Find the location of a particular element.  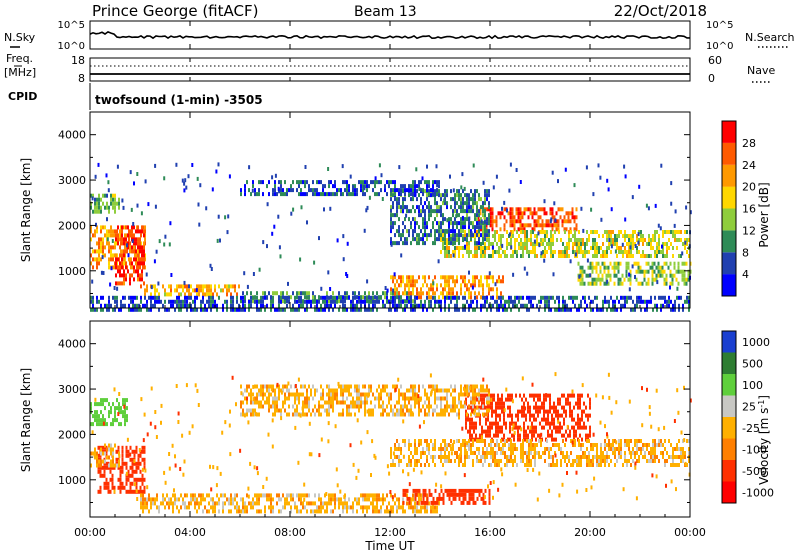

noise-left-tick-bottom: 10^0 is located at coordinates (71, 46).